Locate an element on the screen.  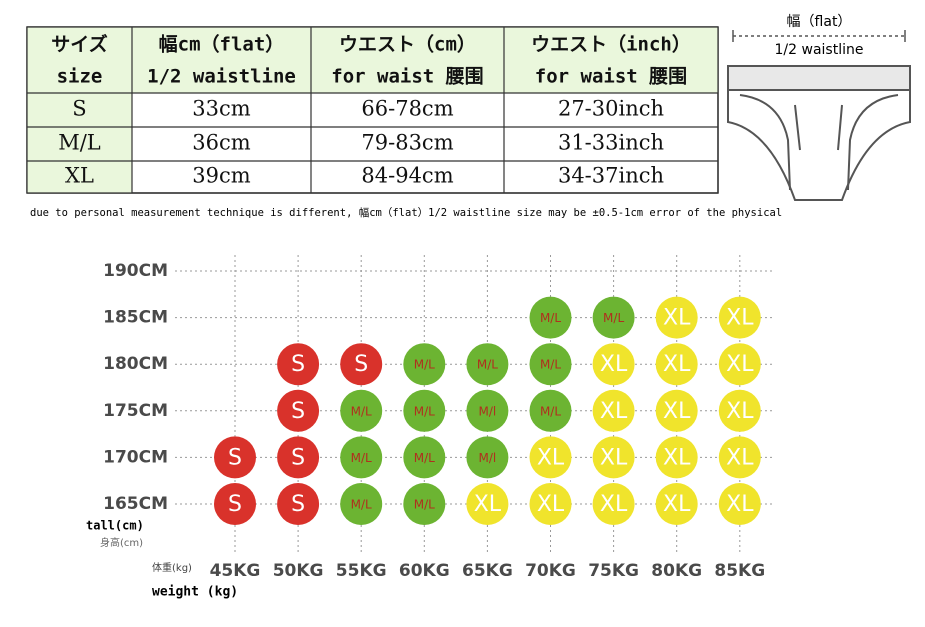
table-cell: 31-33inch is located at coordinates (611, 143).